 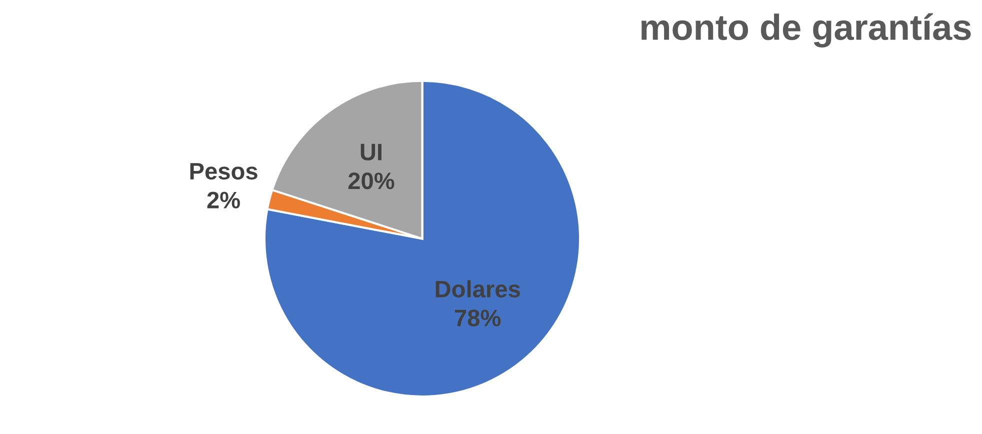 What do you see at coordinates (371, 181) in the screenshot?
I see `data-label: 20%` at bounding box center [371, 181].